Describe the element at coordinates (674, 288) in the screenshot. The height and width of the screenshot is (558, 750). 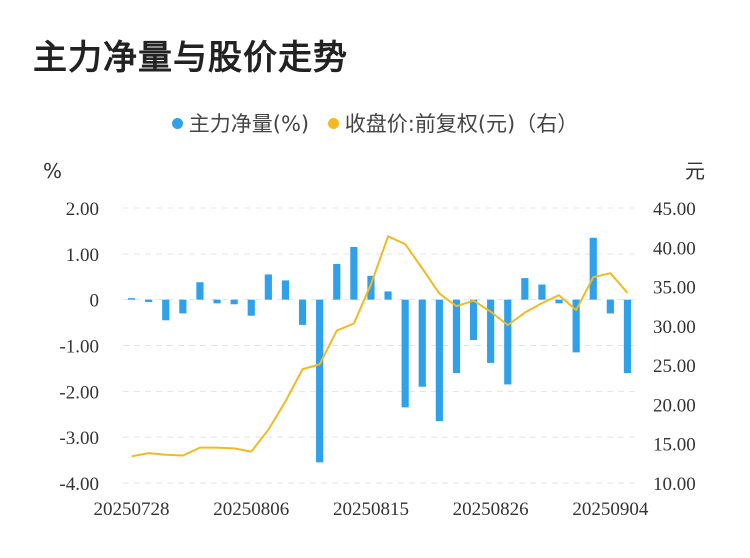
I see `right-tick-label: 35.00` at that location.